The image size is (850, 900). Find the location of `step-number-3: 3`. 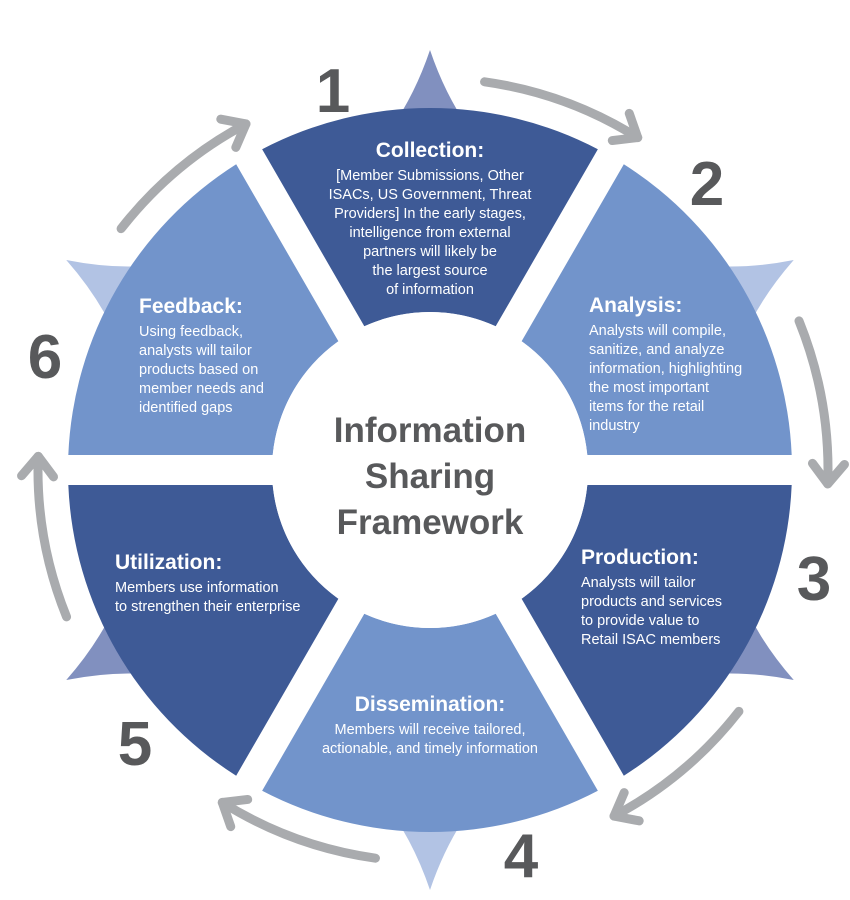

step-number-3: 3 is located at coordinates (814, 579).